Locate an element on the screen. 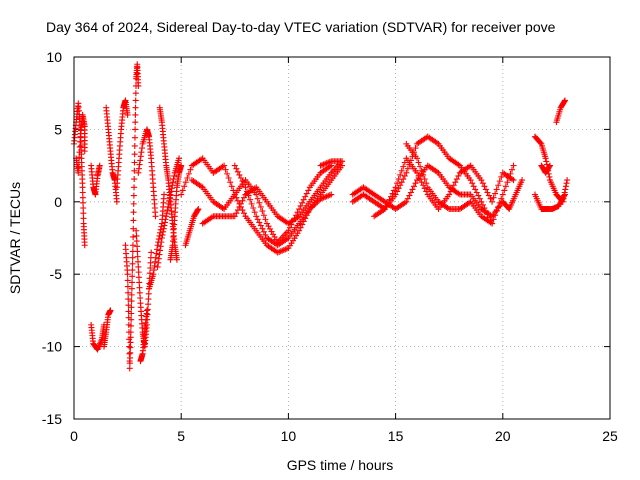 This screenshot has height=480, width=640. y-axis-label: SDTVAR / TECUs is located at coordinates (15, 238).